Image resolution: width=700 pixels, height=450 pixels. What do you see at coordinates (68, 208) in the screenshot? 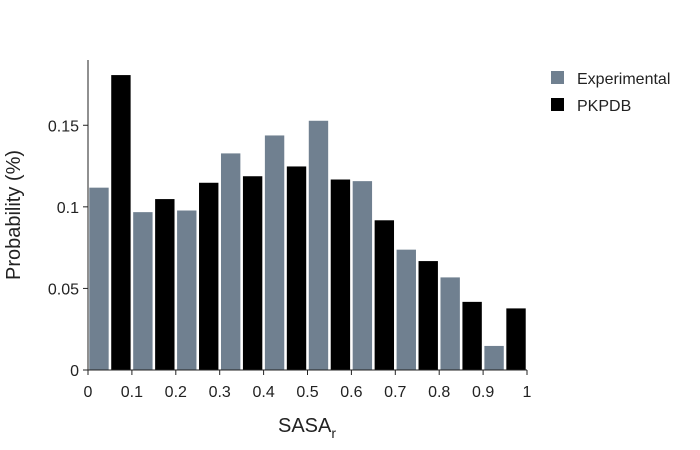
I see `y-tick-label: 0.1` at bounding box center [68, 208].